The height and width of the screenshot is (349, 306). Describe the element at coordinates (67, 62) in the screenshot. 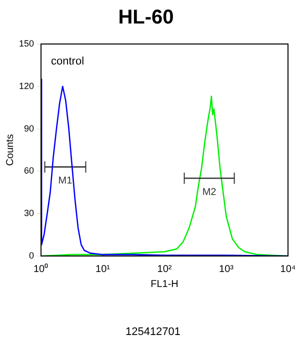

I see `annotation: control` at that location.